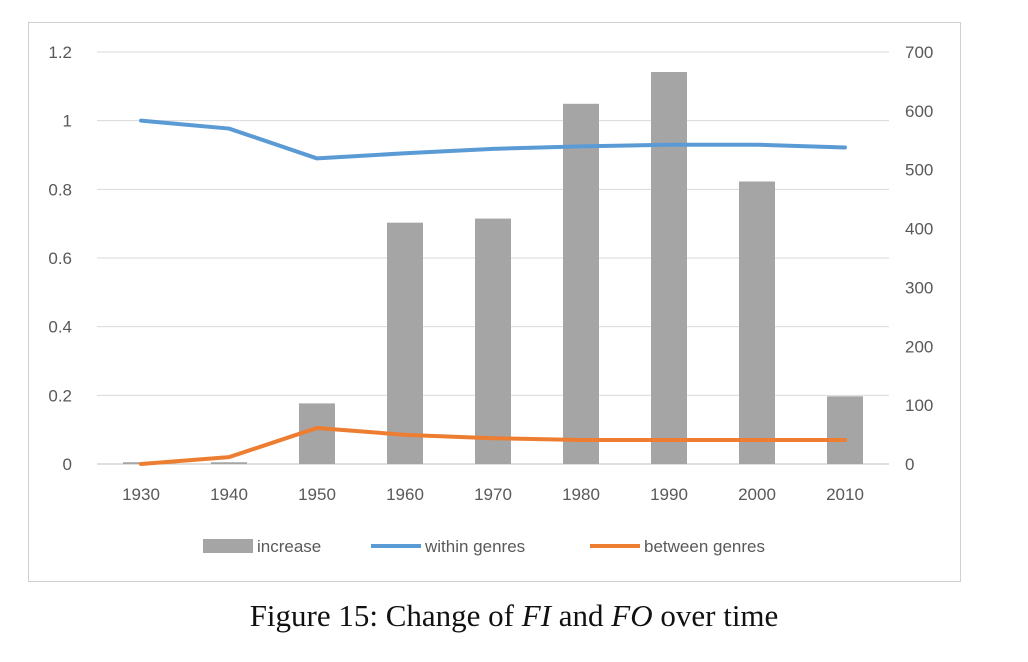 This screenshot has width=1028, height=662. Describe the element at coordinates (845, 494) in the screenshot. I see `x-tick-label: 2010` at that location.